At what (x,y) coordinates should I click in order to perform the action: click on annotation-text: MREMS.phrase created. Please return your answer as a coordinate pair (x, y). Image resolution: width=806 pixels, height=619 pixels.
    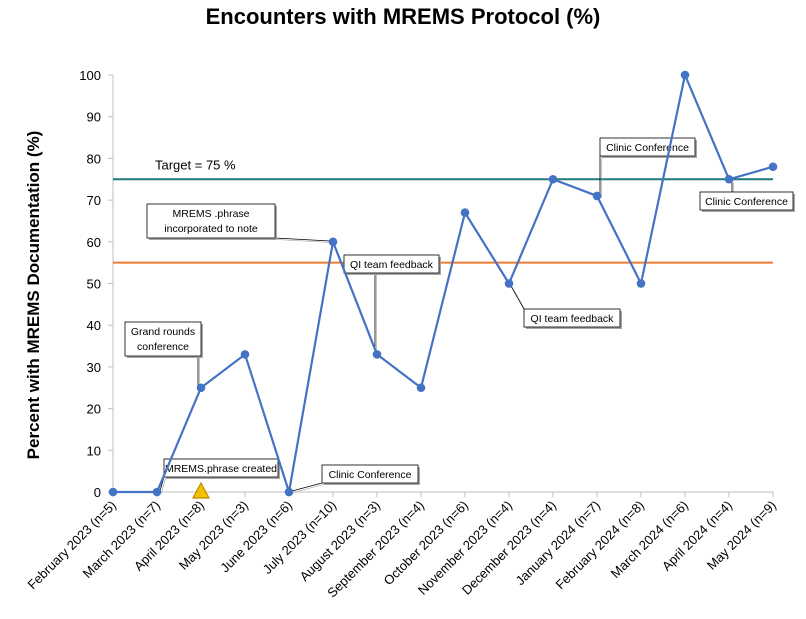
    Looking at the image, I should click on (221, 469).